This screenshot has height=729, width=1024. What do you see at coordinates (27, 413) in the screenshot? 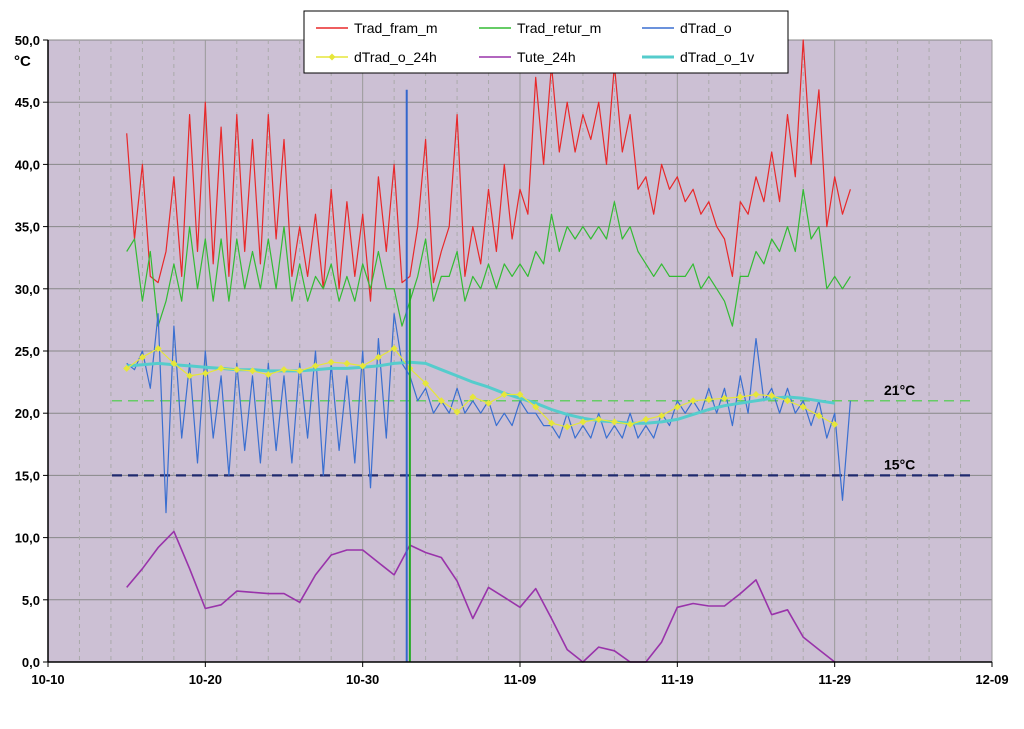
I see `y-tick-label: 20,0` at bounding box center [27, 413].